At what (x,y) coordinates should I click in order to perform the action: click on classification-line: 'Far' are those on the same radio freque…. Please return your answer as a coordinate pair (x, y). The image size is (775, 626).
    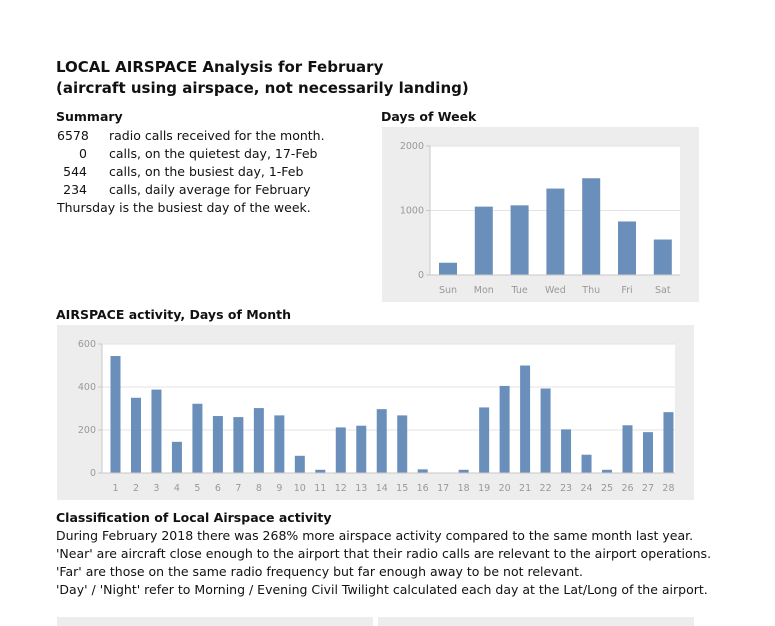
    Looking at the image, I should click on (320, 571).